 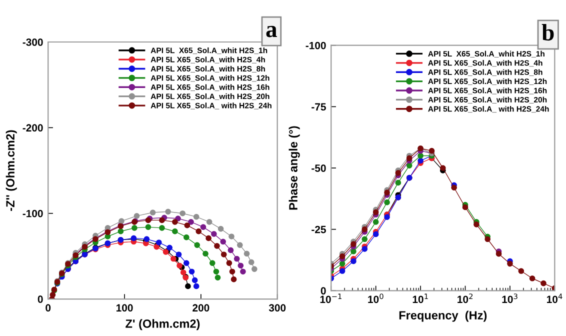 I want to click on x-tick-label: 10$^{3}$, so click(x=510, y=299).